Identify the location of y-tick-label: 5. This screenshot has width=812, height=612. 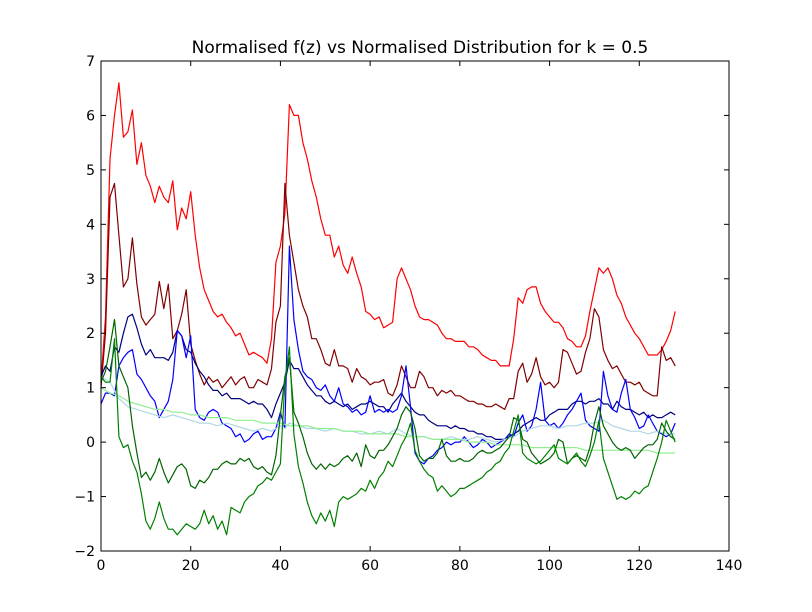
(90, 171).